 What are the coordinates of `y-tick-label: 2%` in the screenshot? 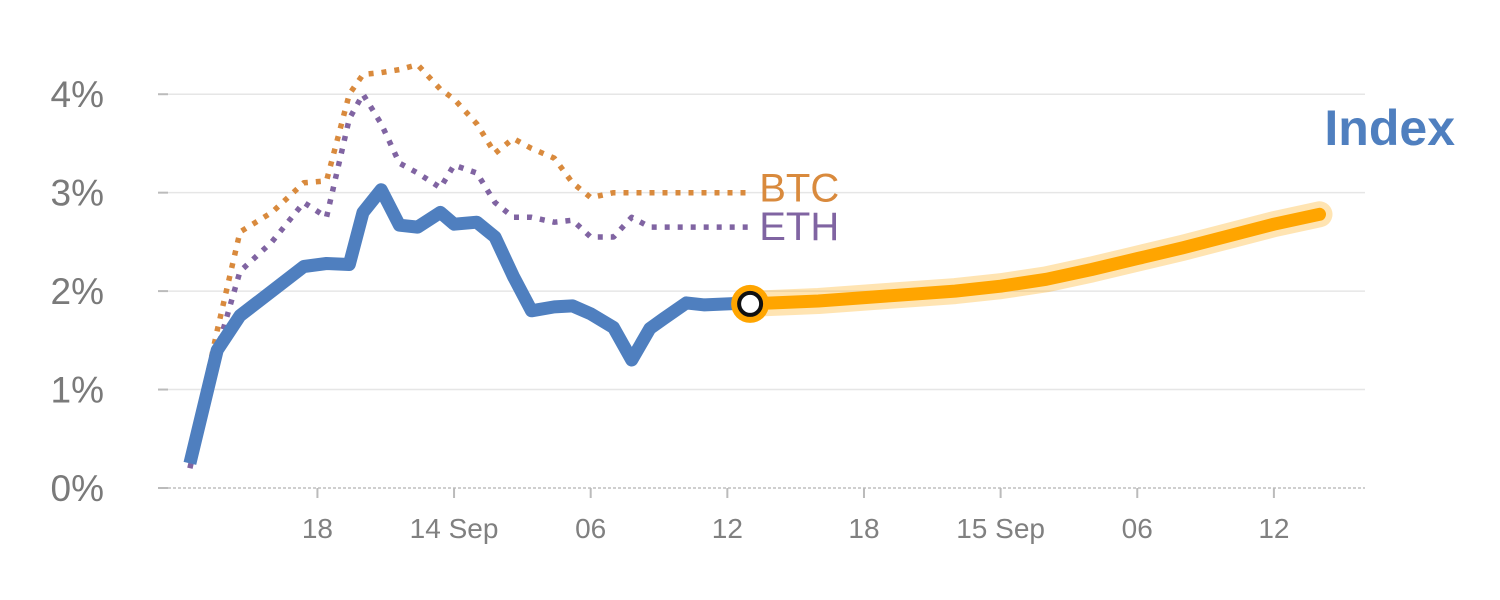 It's located at (77, 291).